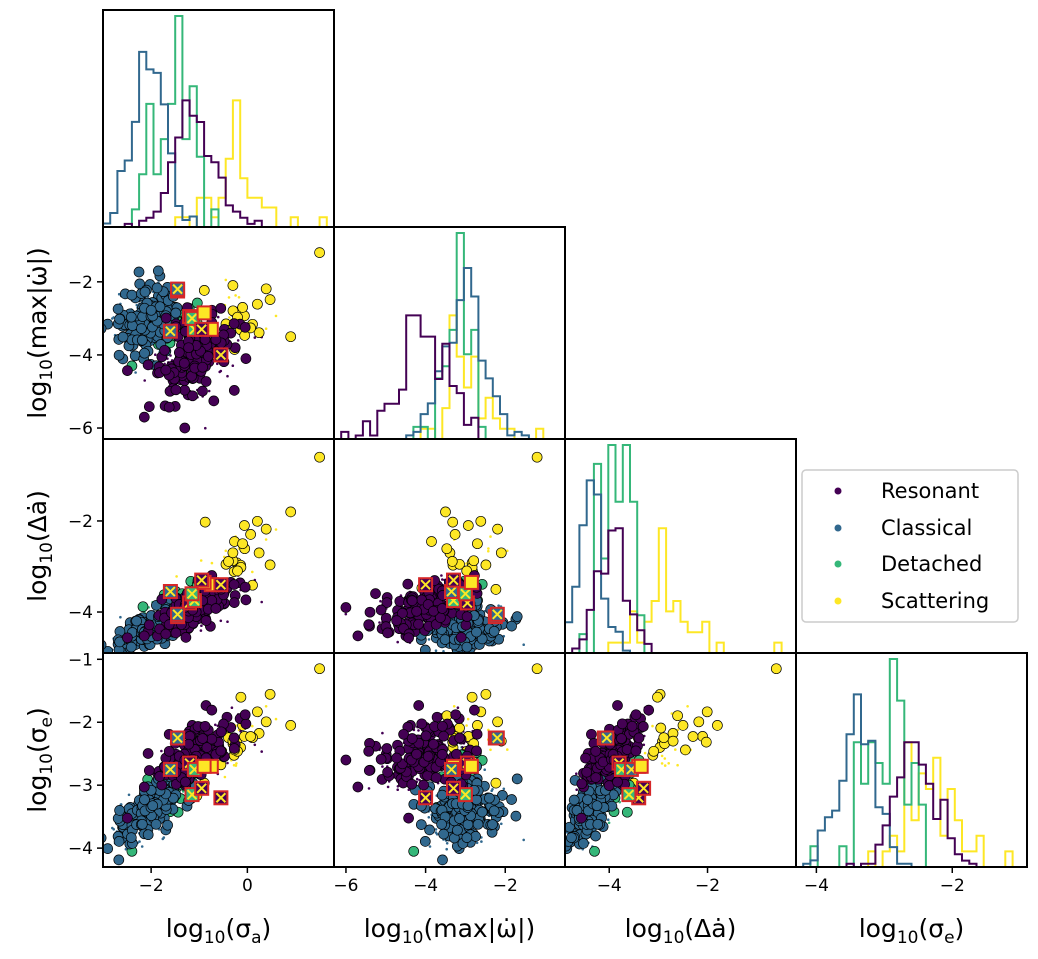  Describe the element at coordinates (219, 931) in the screenshot. I see `x-axis-label-sa: log10(σa)` at that location.